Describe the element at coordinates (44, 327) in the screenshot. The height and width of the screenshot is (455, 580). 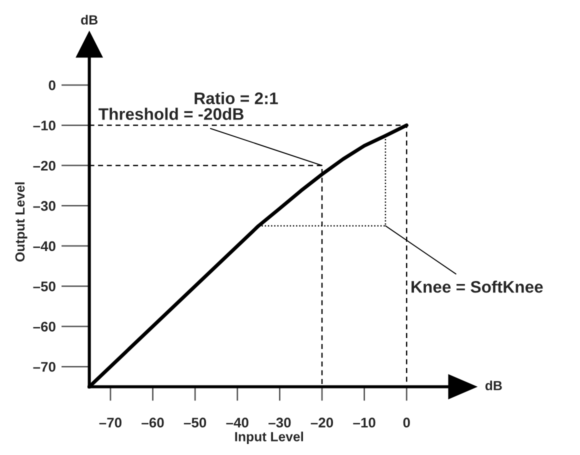
I see `y-tick-label: –60` at that location.